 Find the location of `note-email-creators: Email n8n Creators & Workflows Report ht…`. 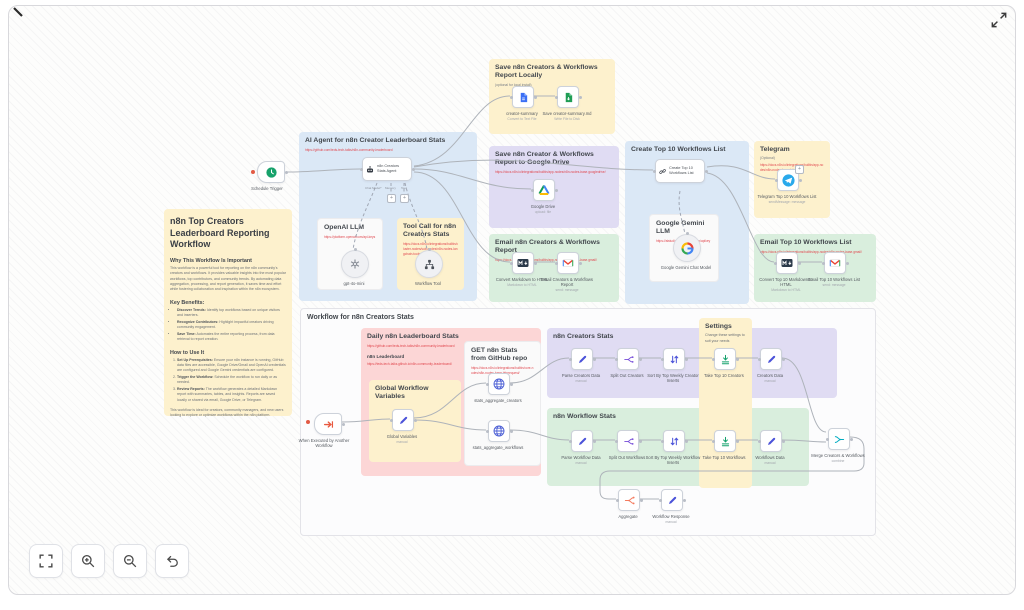

note-email-creators: Email n8n Creators & Workflows Report ht… is located at coordinates (554, 268).